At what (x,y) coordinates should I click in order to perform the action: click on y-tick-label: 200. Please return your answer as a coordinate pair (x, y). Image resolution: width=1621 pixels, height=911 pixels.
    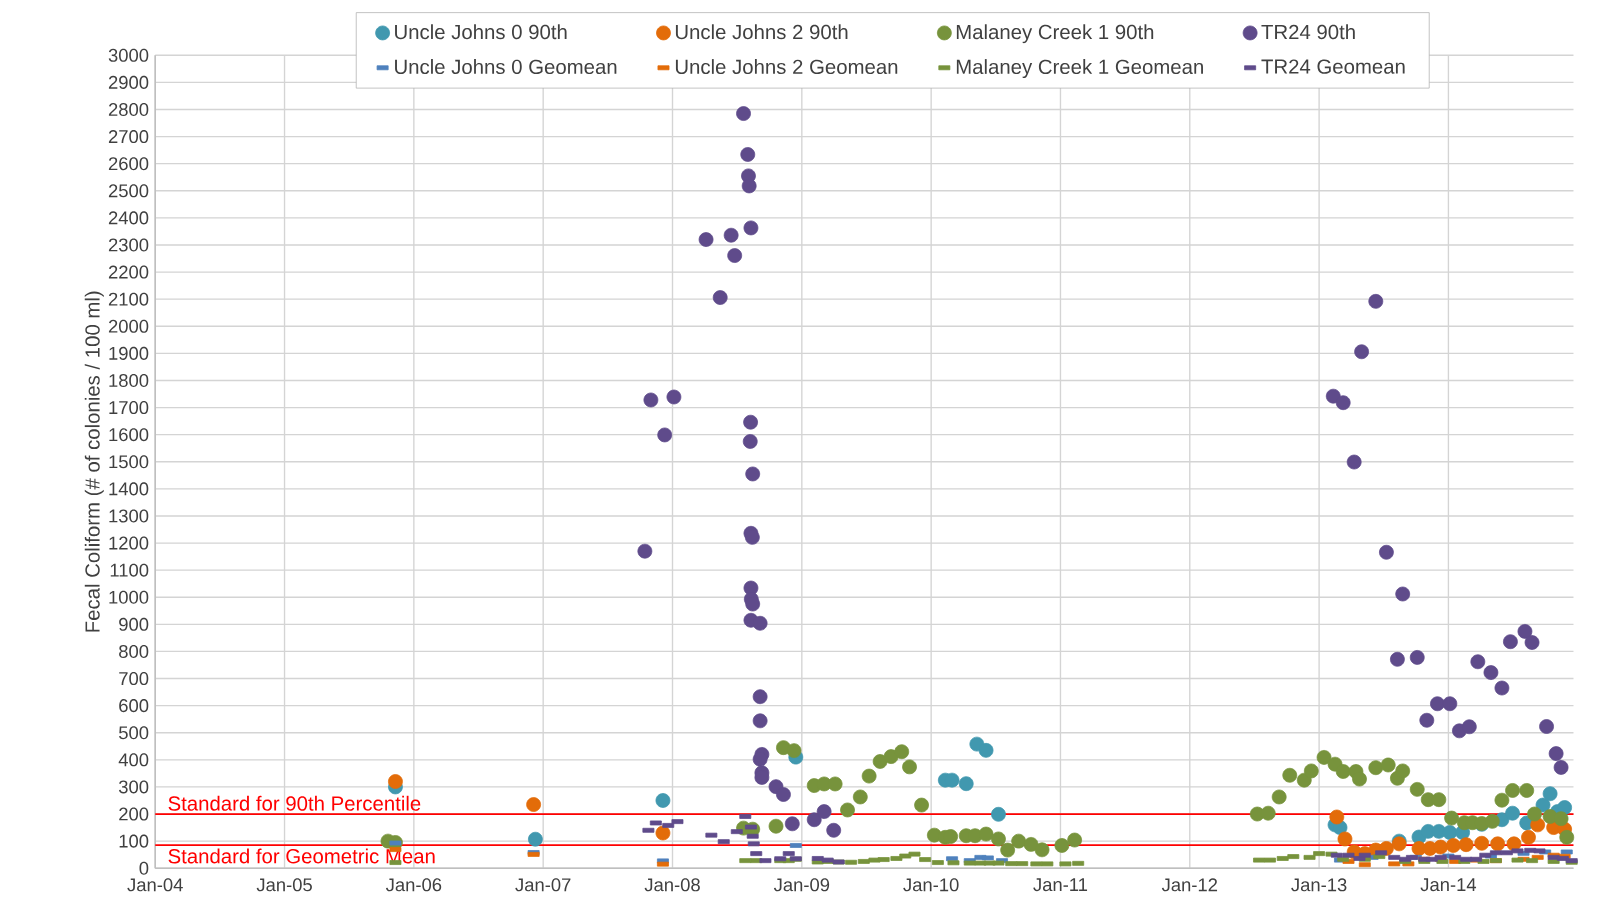
    Looking at the image, I should click on (134, 814).